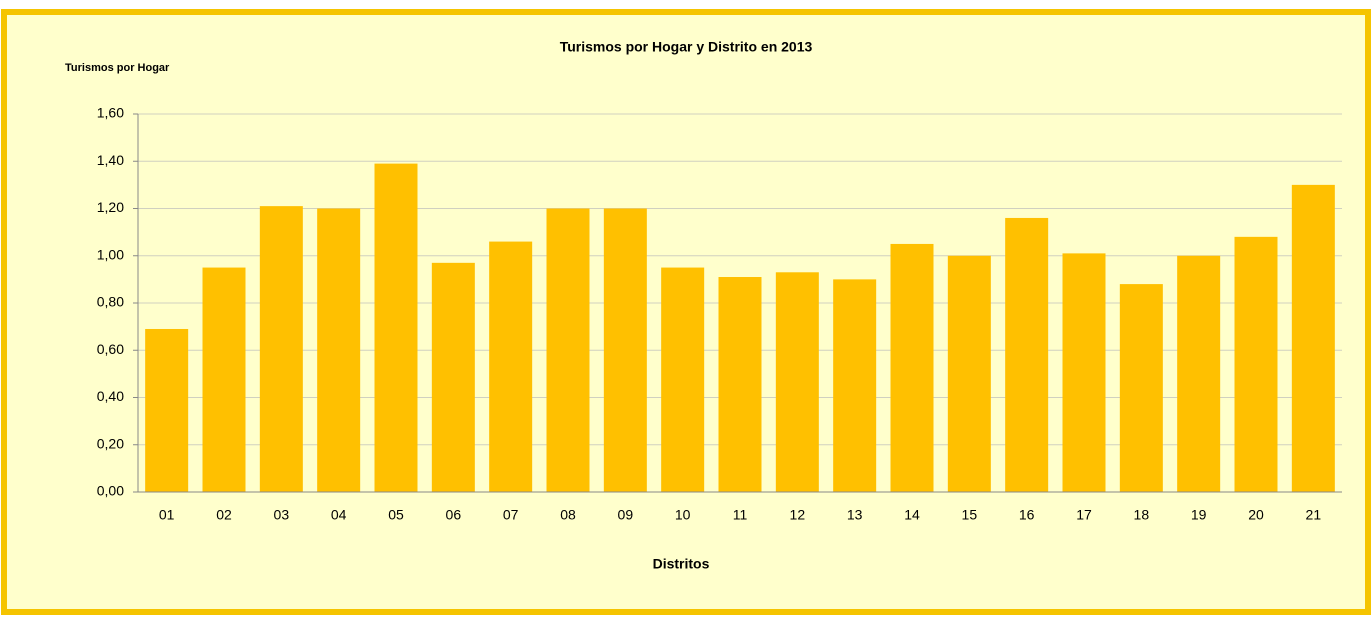 This screenshot has height=620, width=1371. What do you see at coordinates (224, 515) in the screenshot?
I see `x-tick-label: 02` at bounding box center [224, 515].